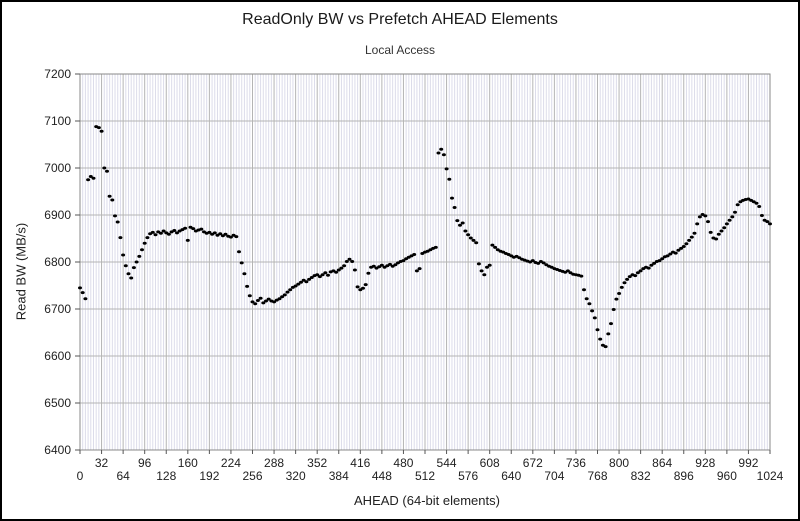  What do you see at coordinates (21, 271) in the screenshot?
I see `y-axis-title: Read BW (MB/s)` at bounding box center [21, 271].